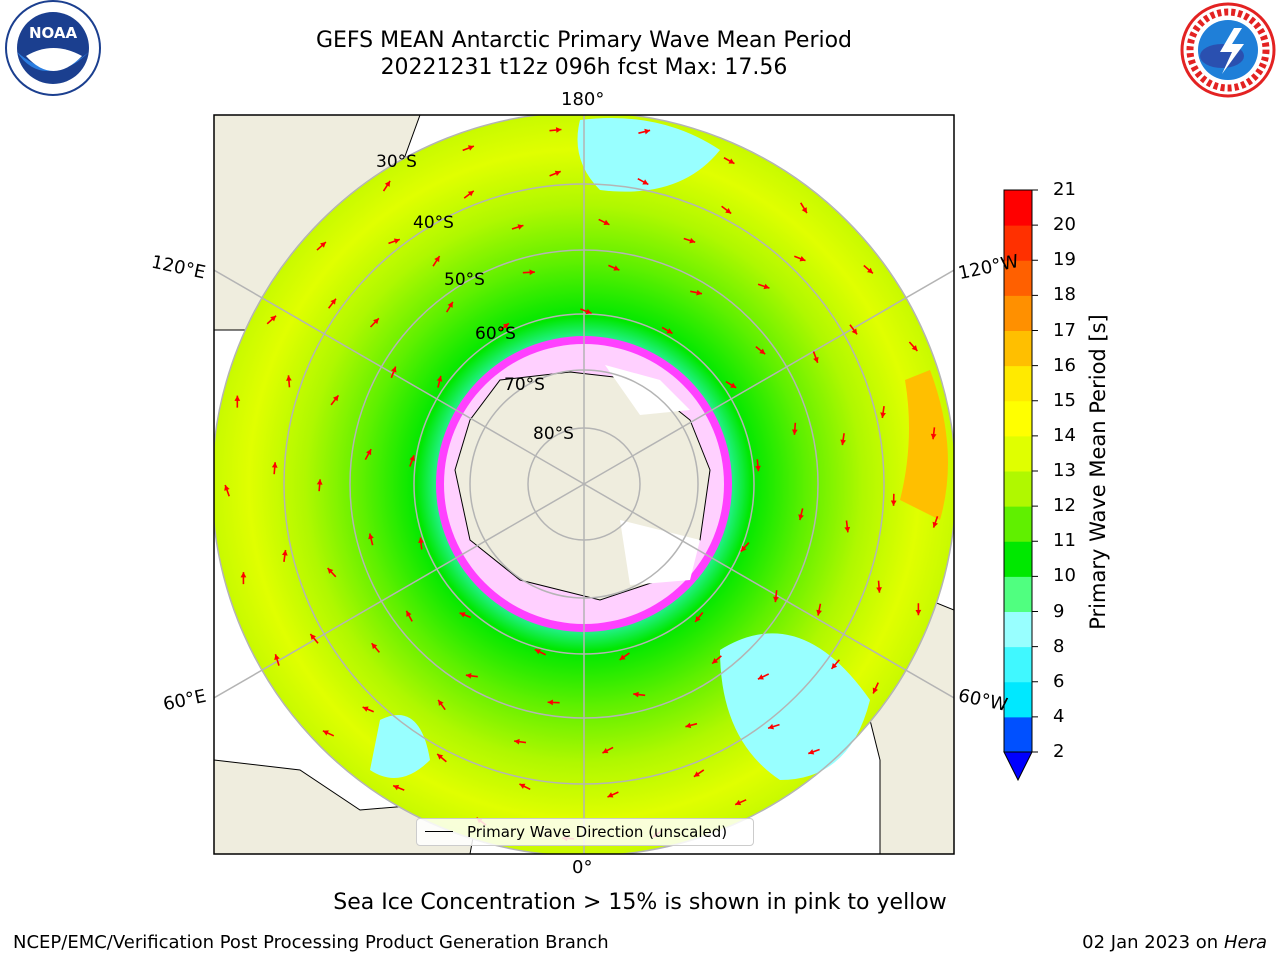 This screenshot has width=1280, height=960. Describe the element at coordinates (582, 867) in the screenshot. I see `lon-label-0: 0°` at that location.